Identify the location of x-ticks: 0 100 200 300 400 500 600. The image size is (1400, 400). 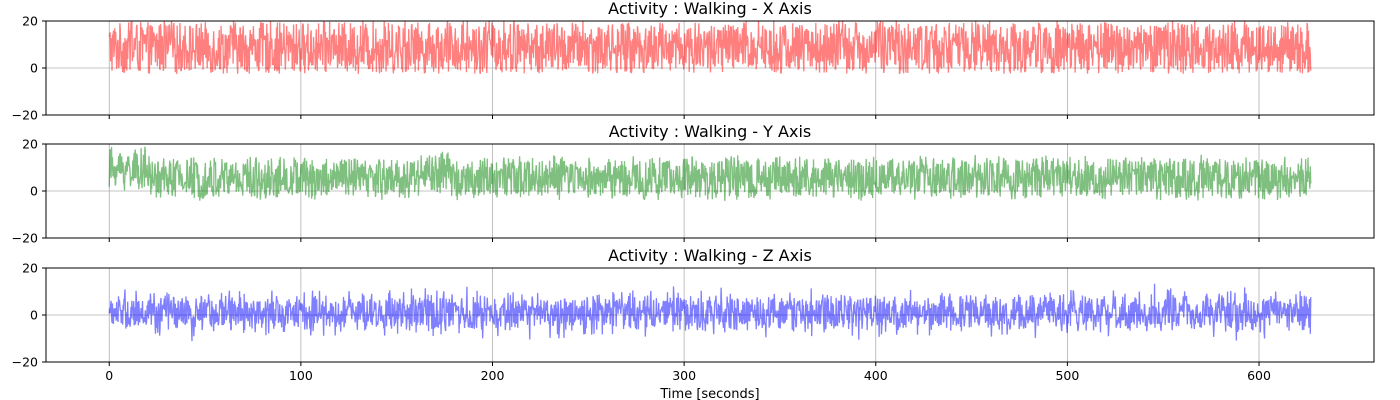
(688, 372).